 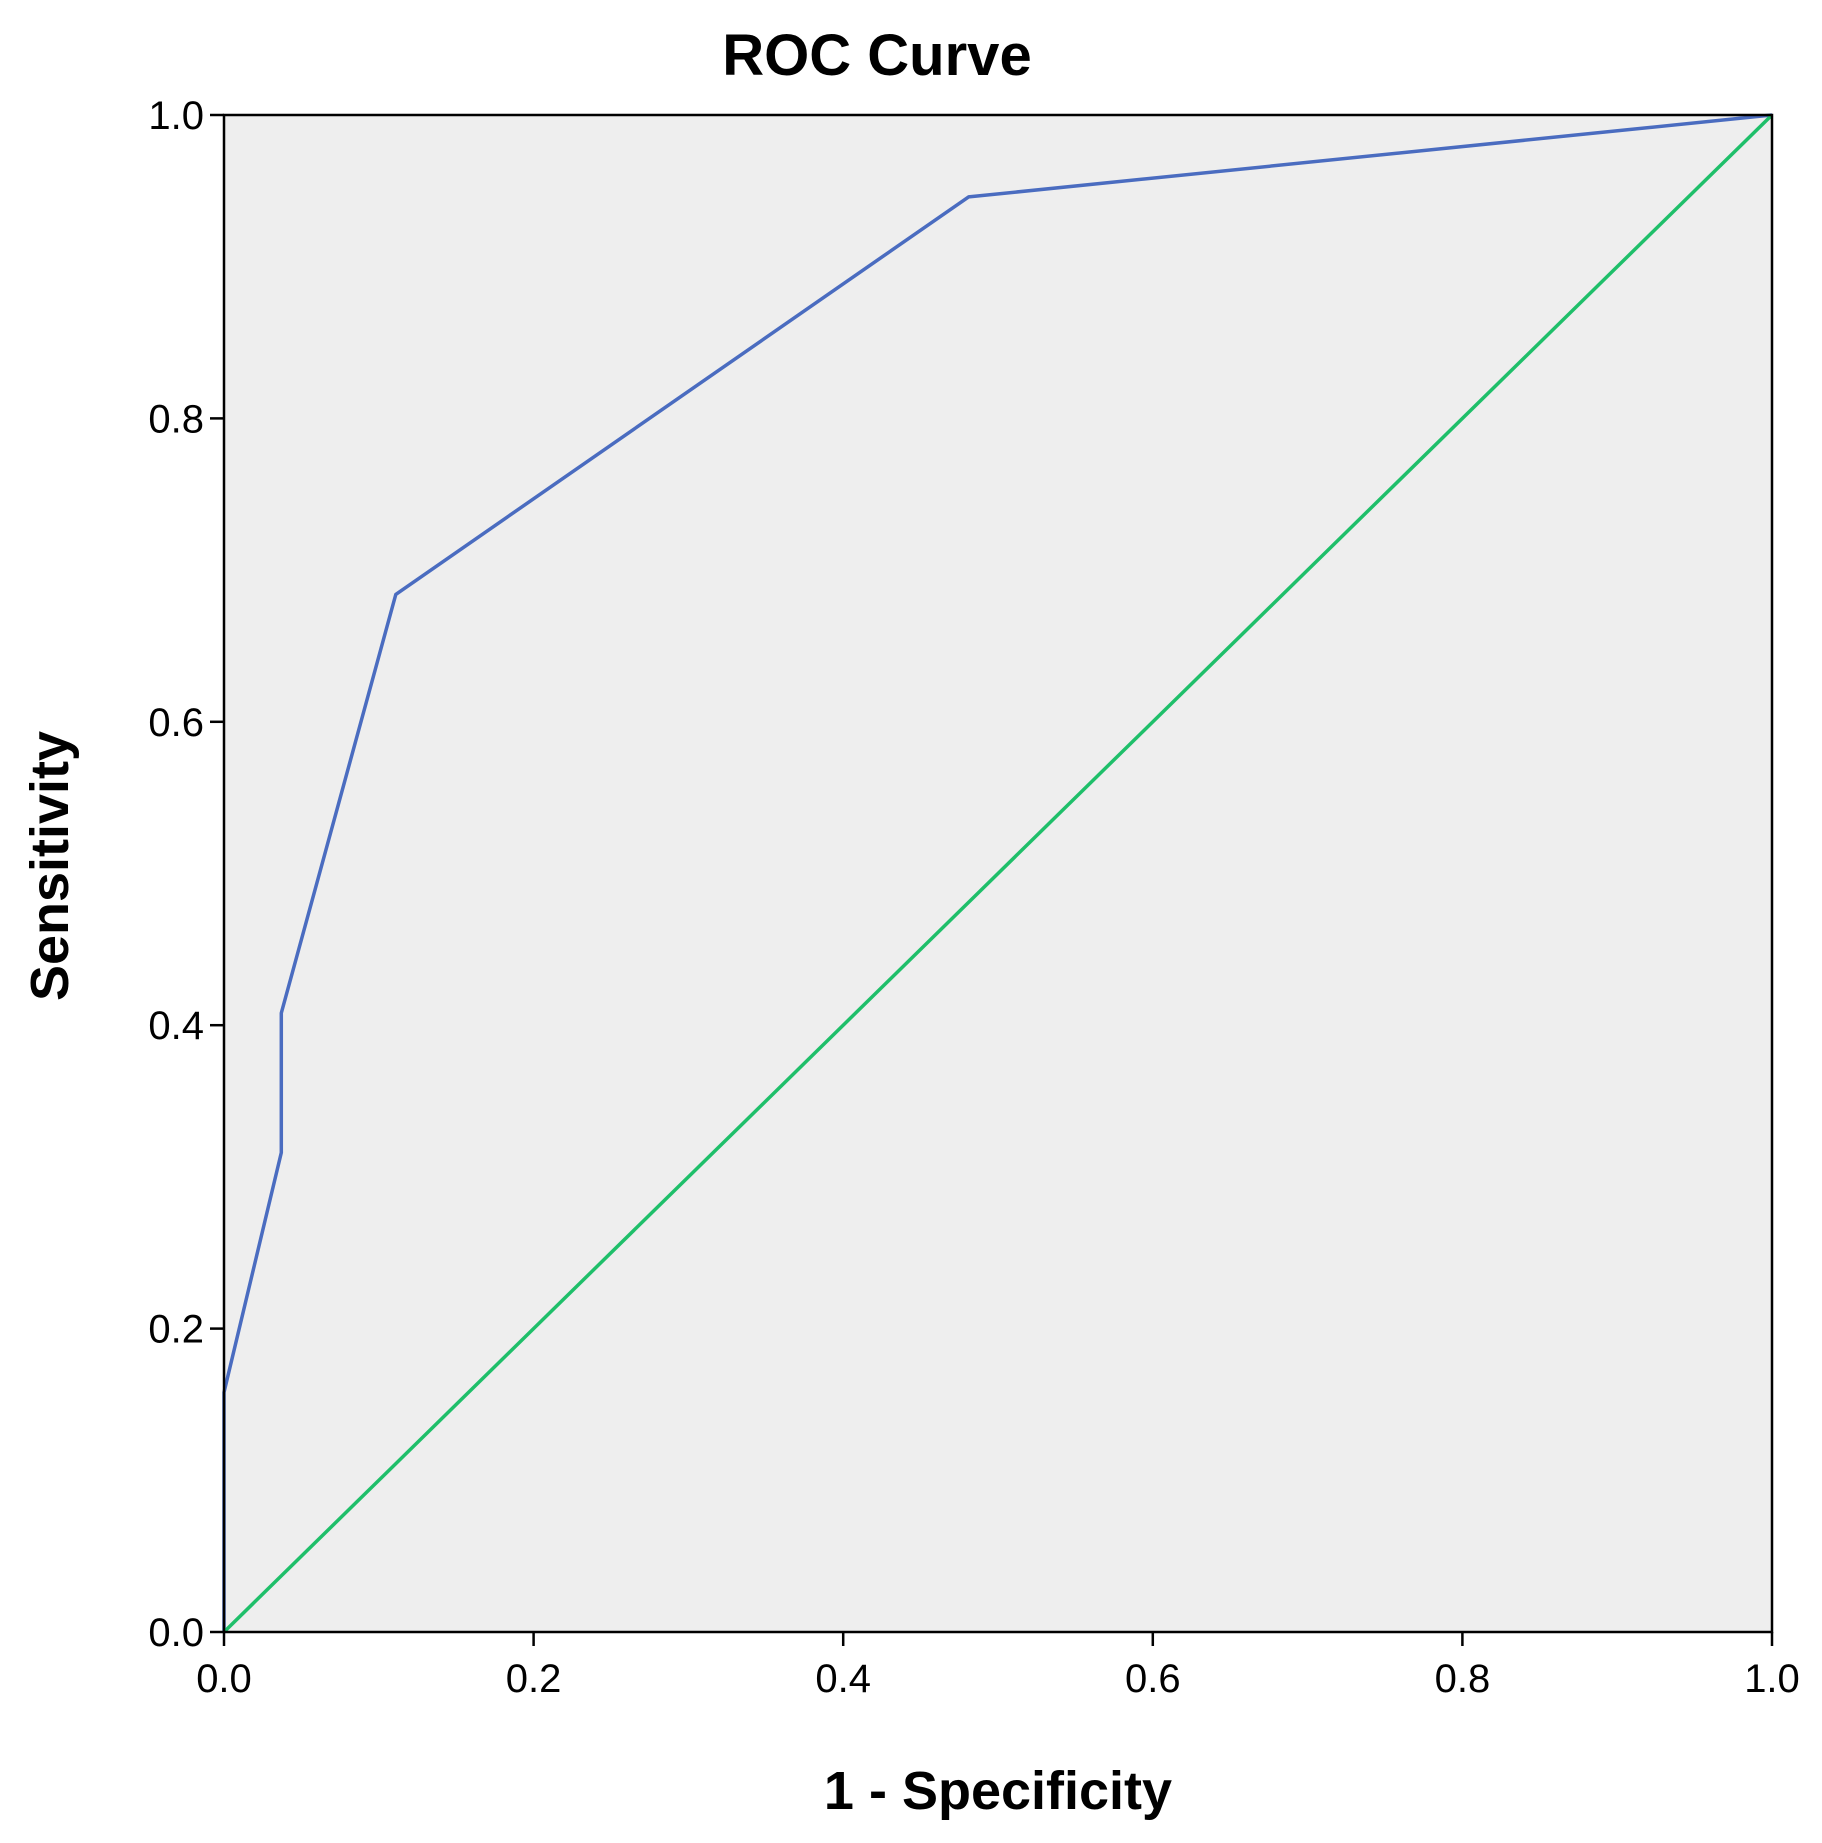 I want to click on y-tick-label: 1.0, so click(x=176, y=116).